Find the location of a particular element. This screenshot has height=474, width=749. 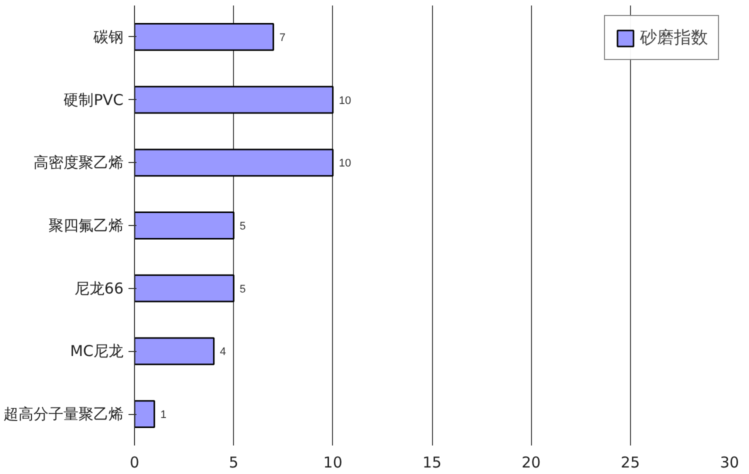

x-tick-label: 20 is located at coordinates (531, 463).